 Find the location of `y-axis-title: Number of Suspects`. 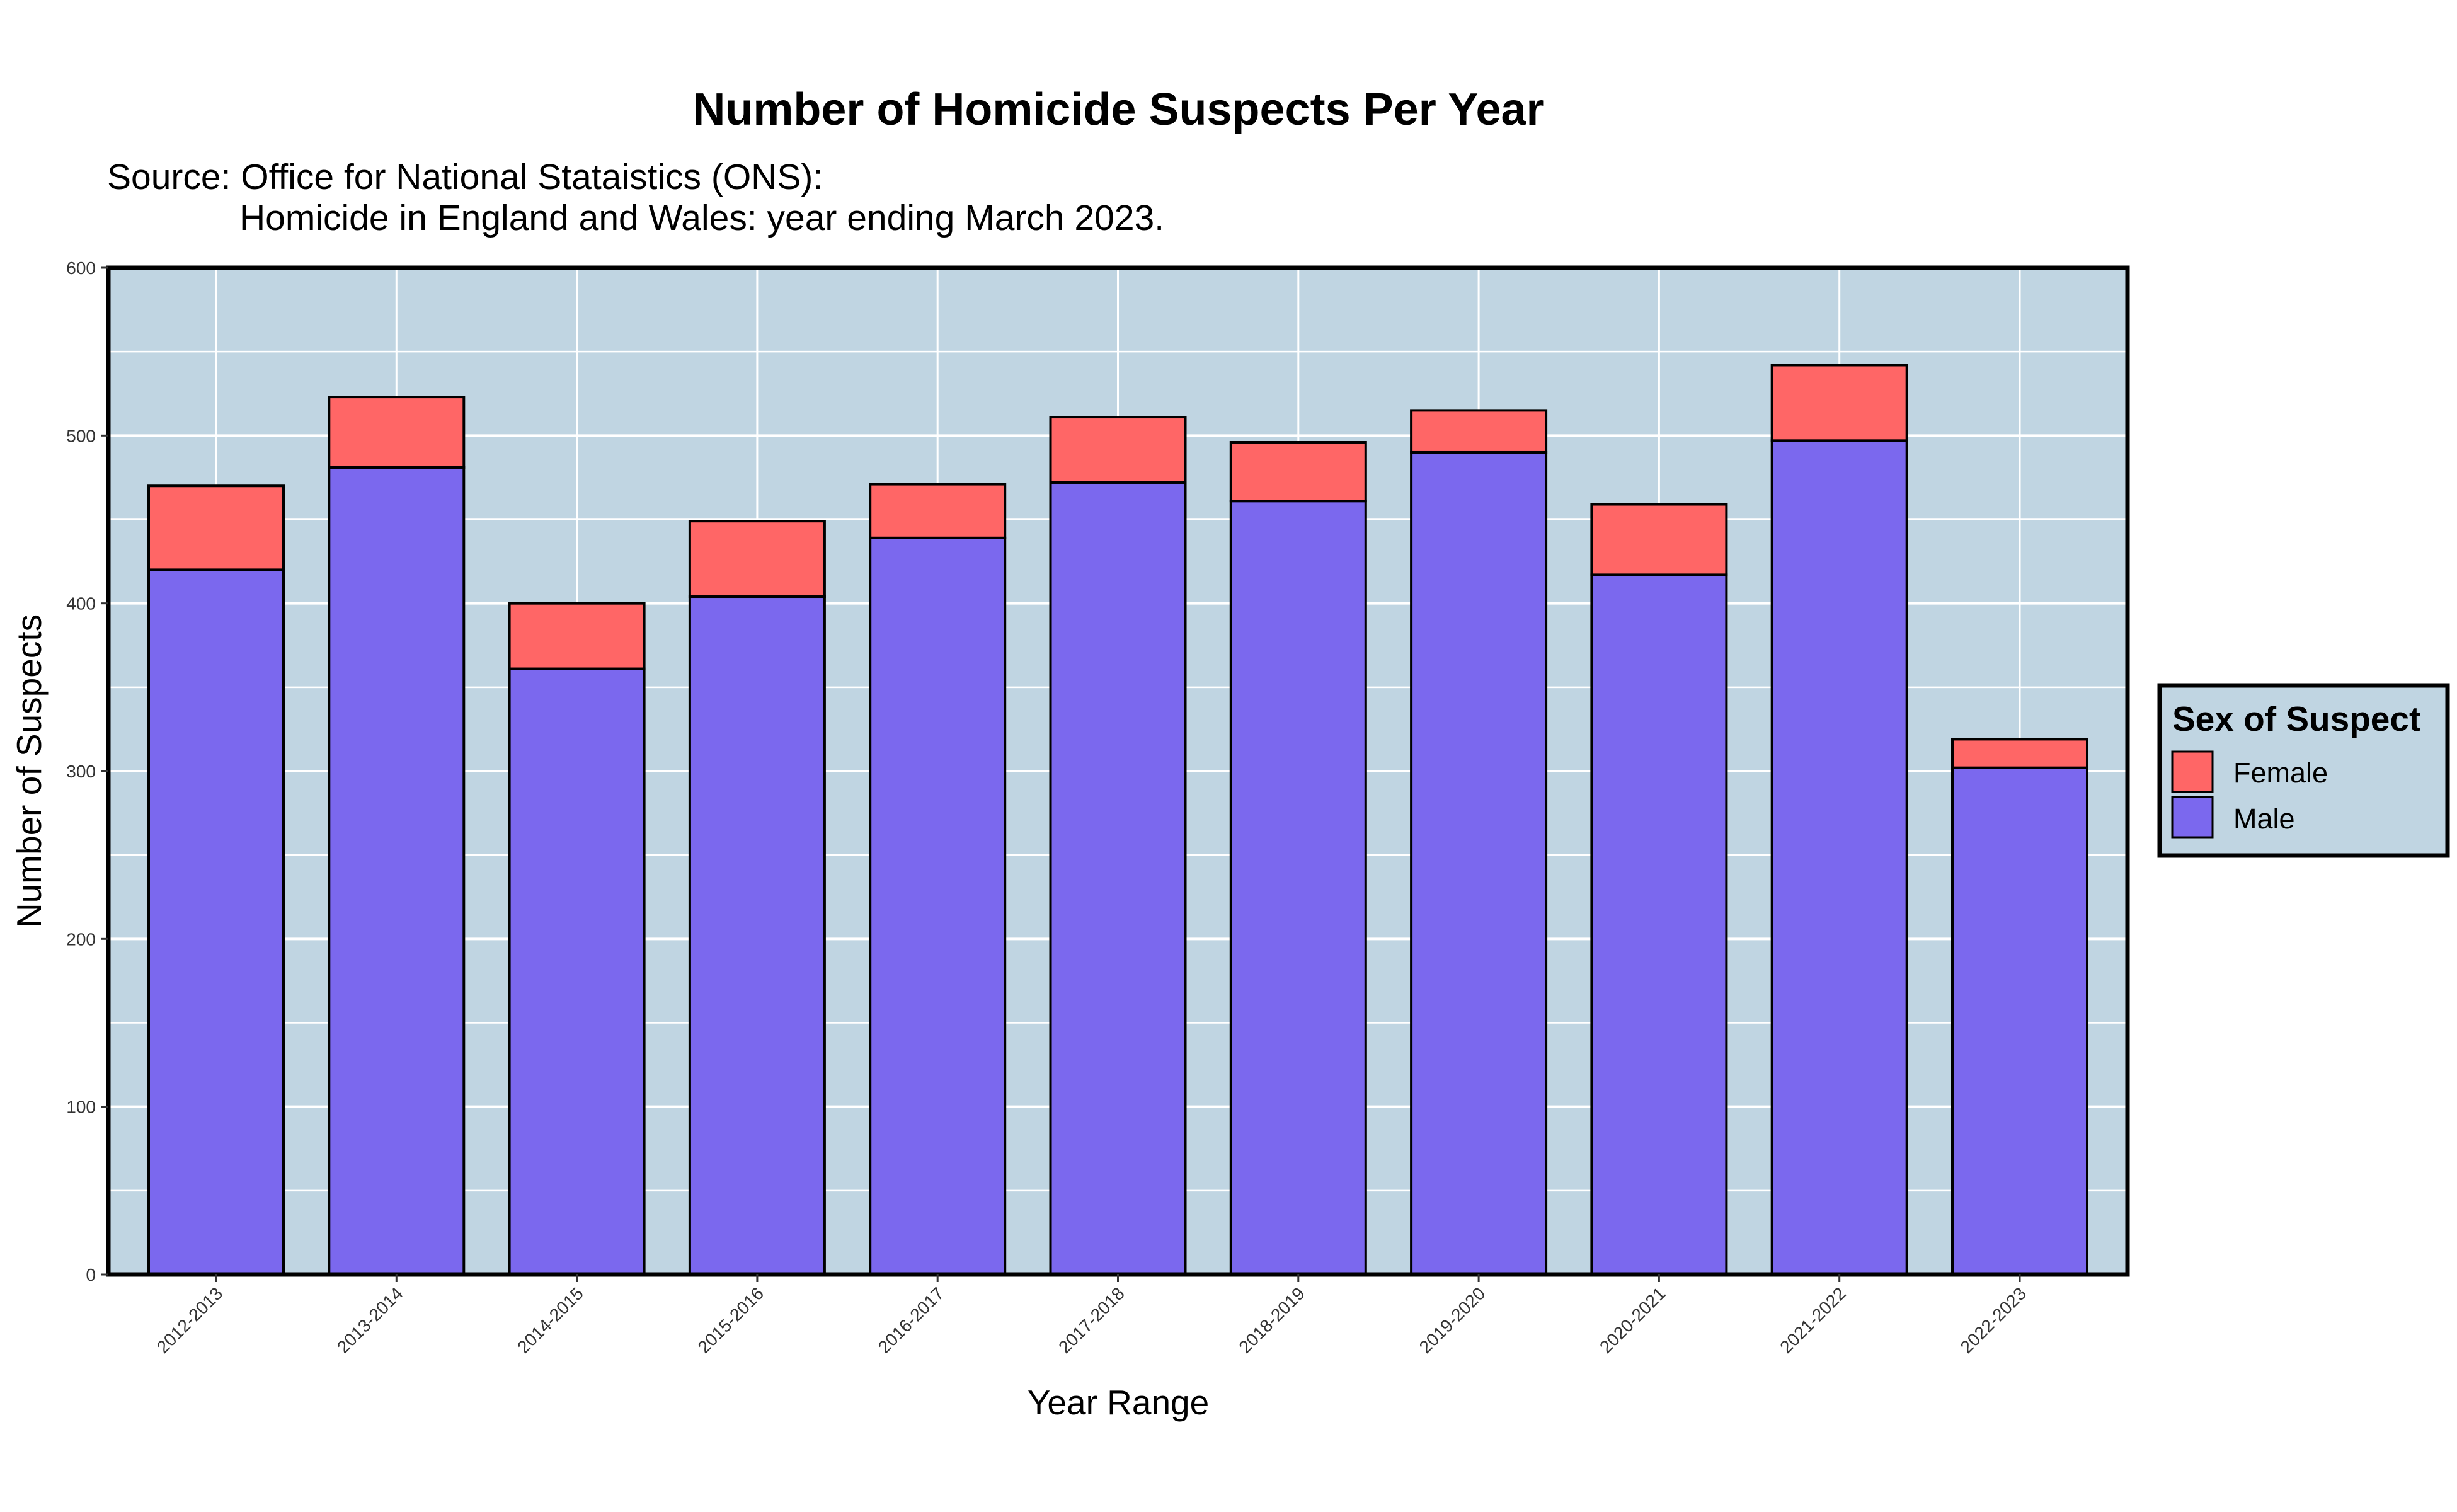

y-axis-title: Number of Suspects is located at coordinates (29, 771).